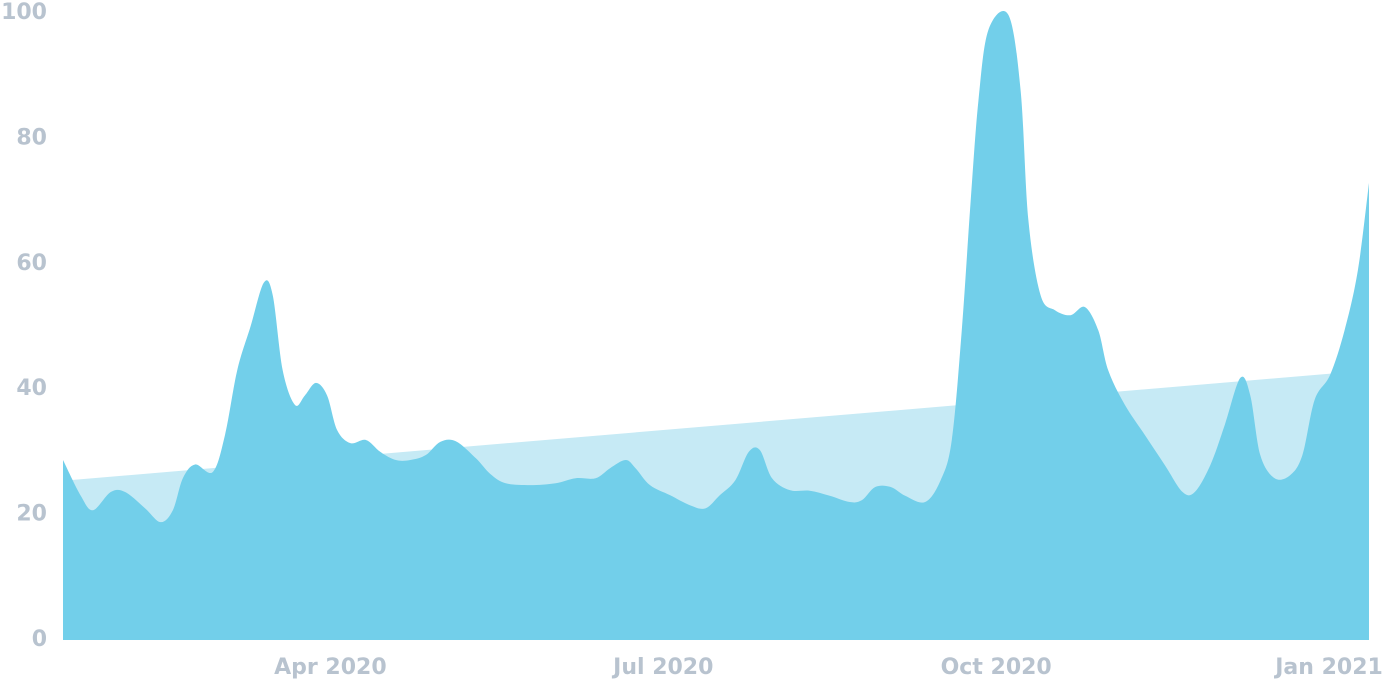  What do you see at coordinates (24, 12) in the screenshot?
I see `y-tick-label: 100` at bounding box center [24, 12].